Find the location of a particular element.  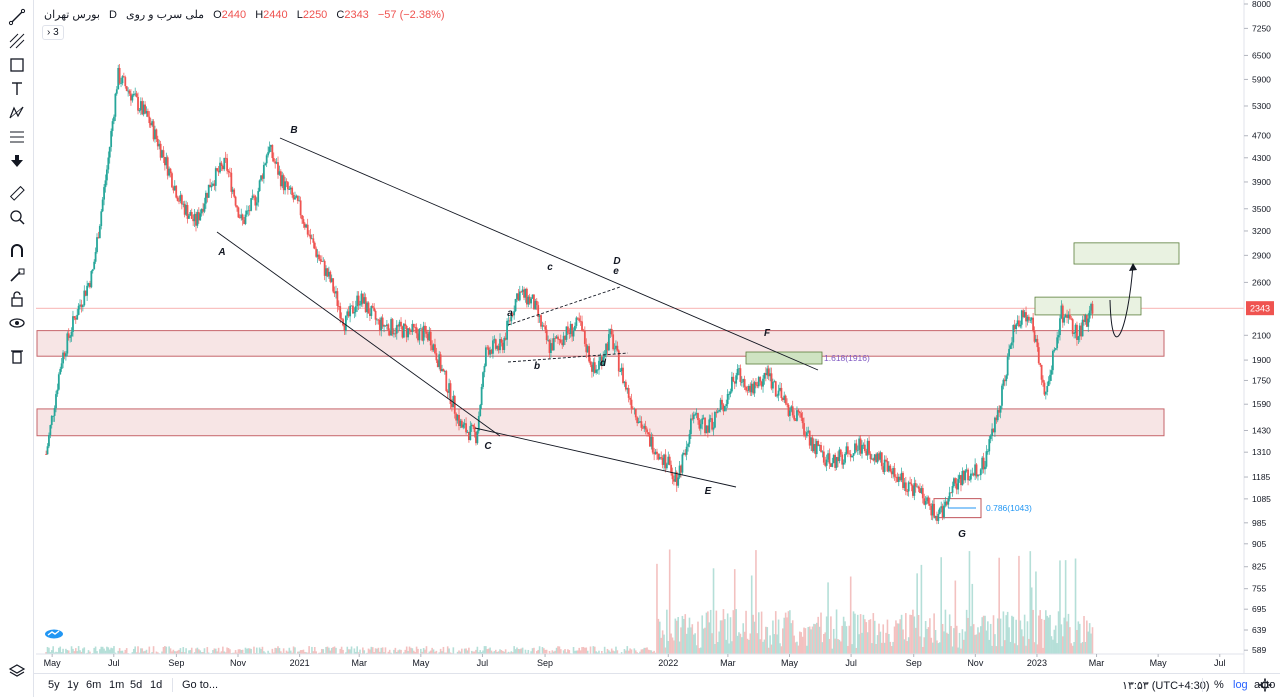

pattern-icon is located at coordinates (17, 113).